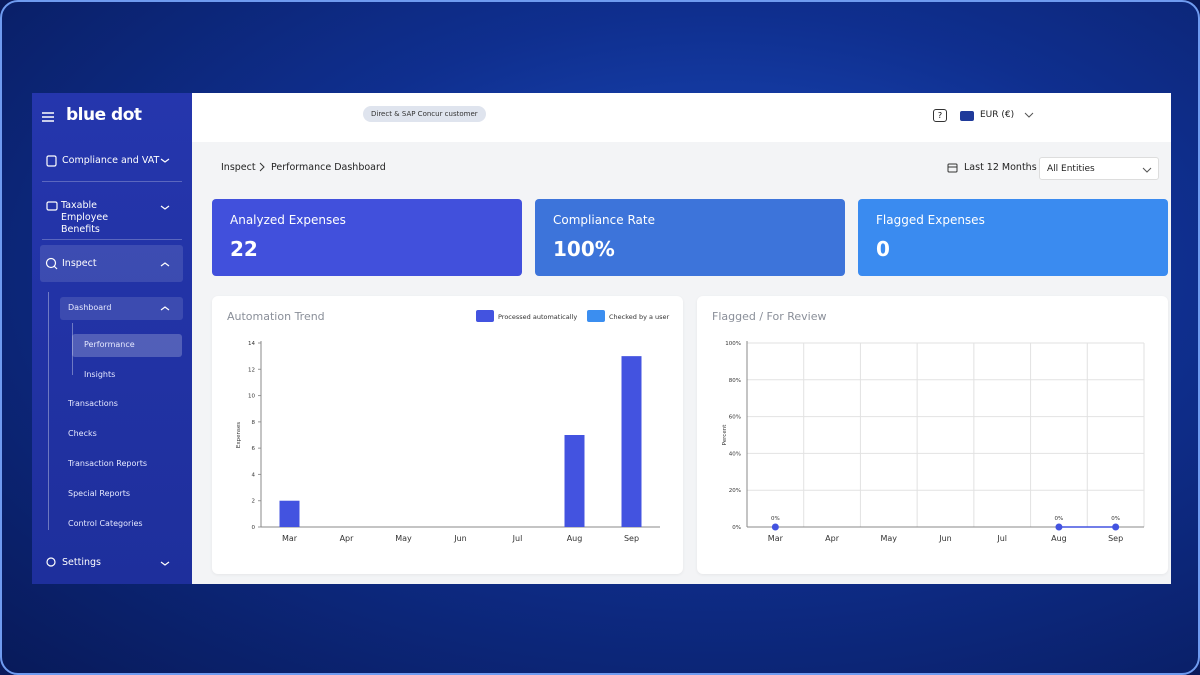 The image size is (1200, 675). I want to click on kpi-card: Flagged Expenses 0, so click(1013, 237).